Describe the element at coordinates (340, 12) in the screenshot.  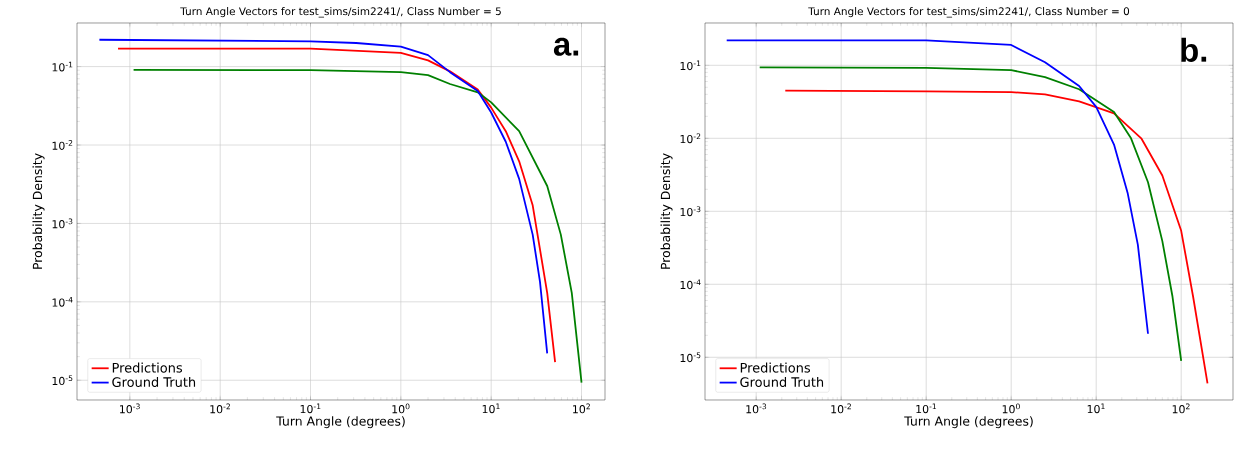
I see `chart-title: Turn Angle Vectors for test_sims/sim2241/, Class Number = 5` at that location.